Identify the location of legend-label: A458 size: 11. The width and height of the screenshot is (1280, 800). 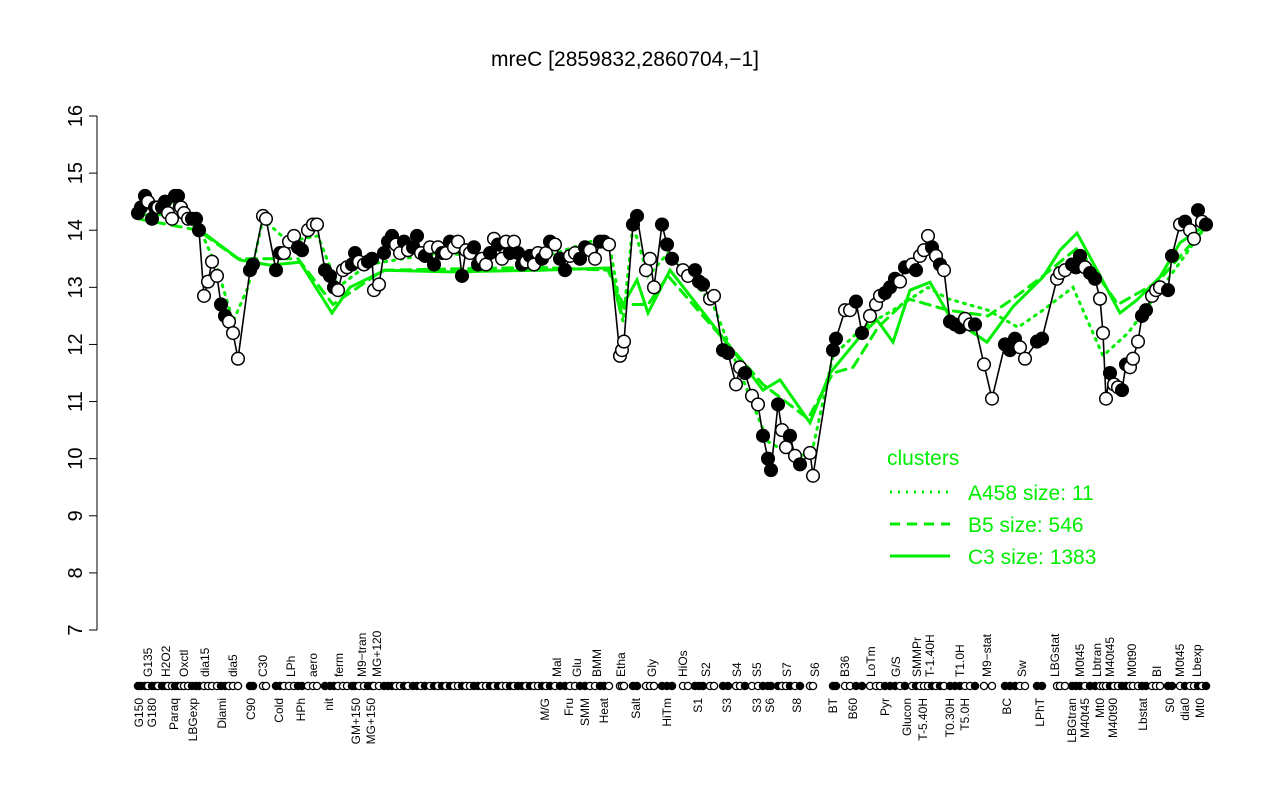
(1031, 493).